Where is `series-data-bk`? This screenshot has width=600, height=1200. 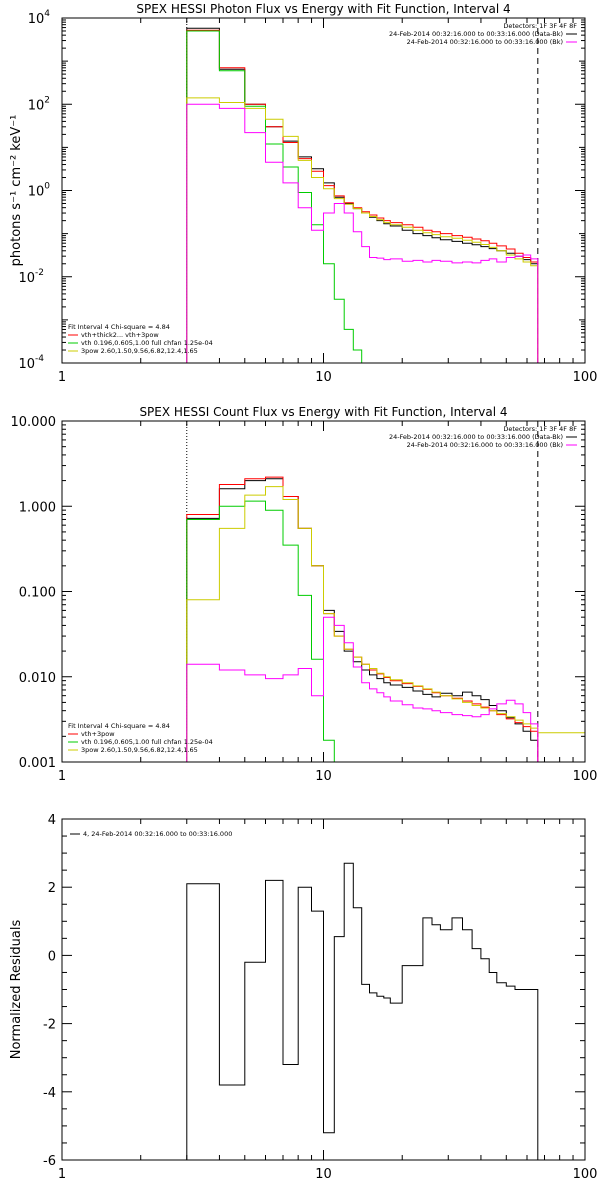
series-data-bk is located at coordinates (362, 620).